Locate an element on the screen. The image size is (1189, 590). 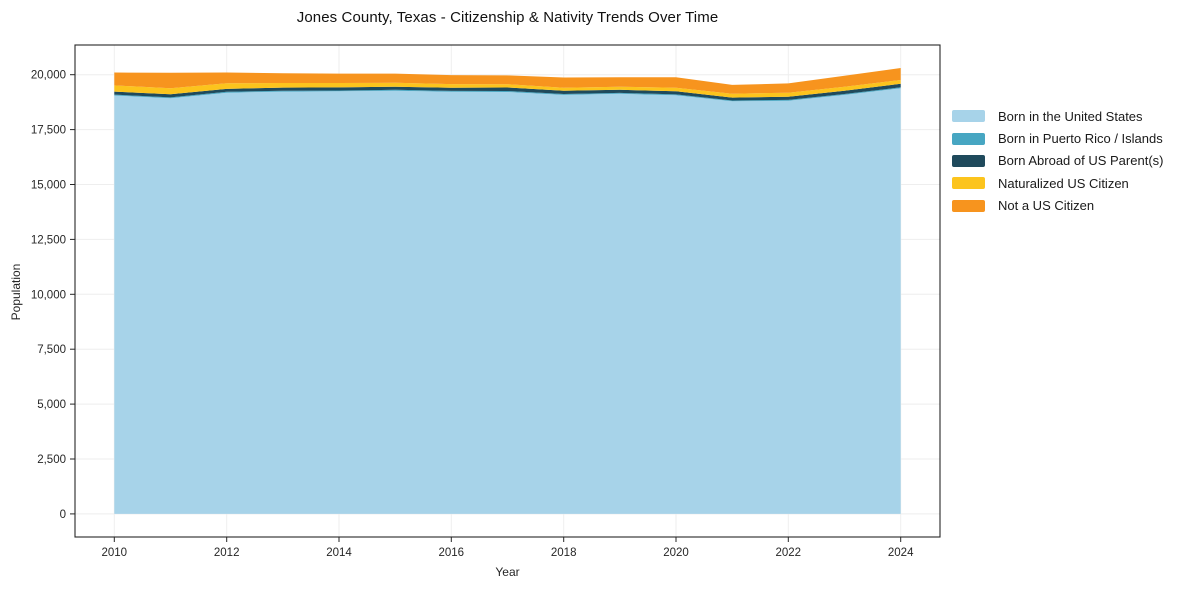
y-tick-label: 0 is located at coordinates (63, 515).